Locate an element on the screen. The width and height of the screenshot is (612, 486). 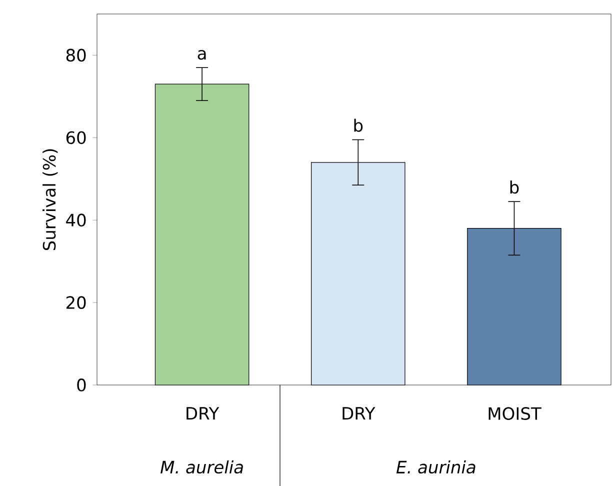
y-tick-label: 40 is located at coordinates (76, 220).